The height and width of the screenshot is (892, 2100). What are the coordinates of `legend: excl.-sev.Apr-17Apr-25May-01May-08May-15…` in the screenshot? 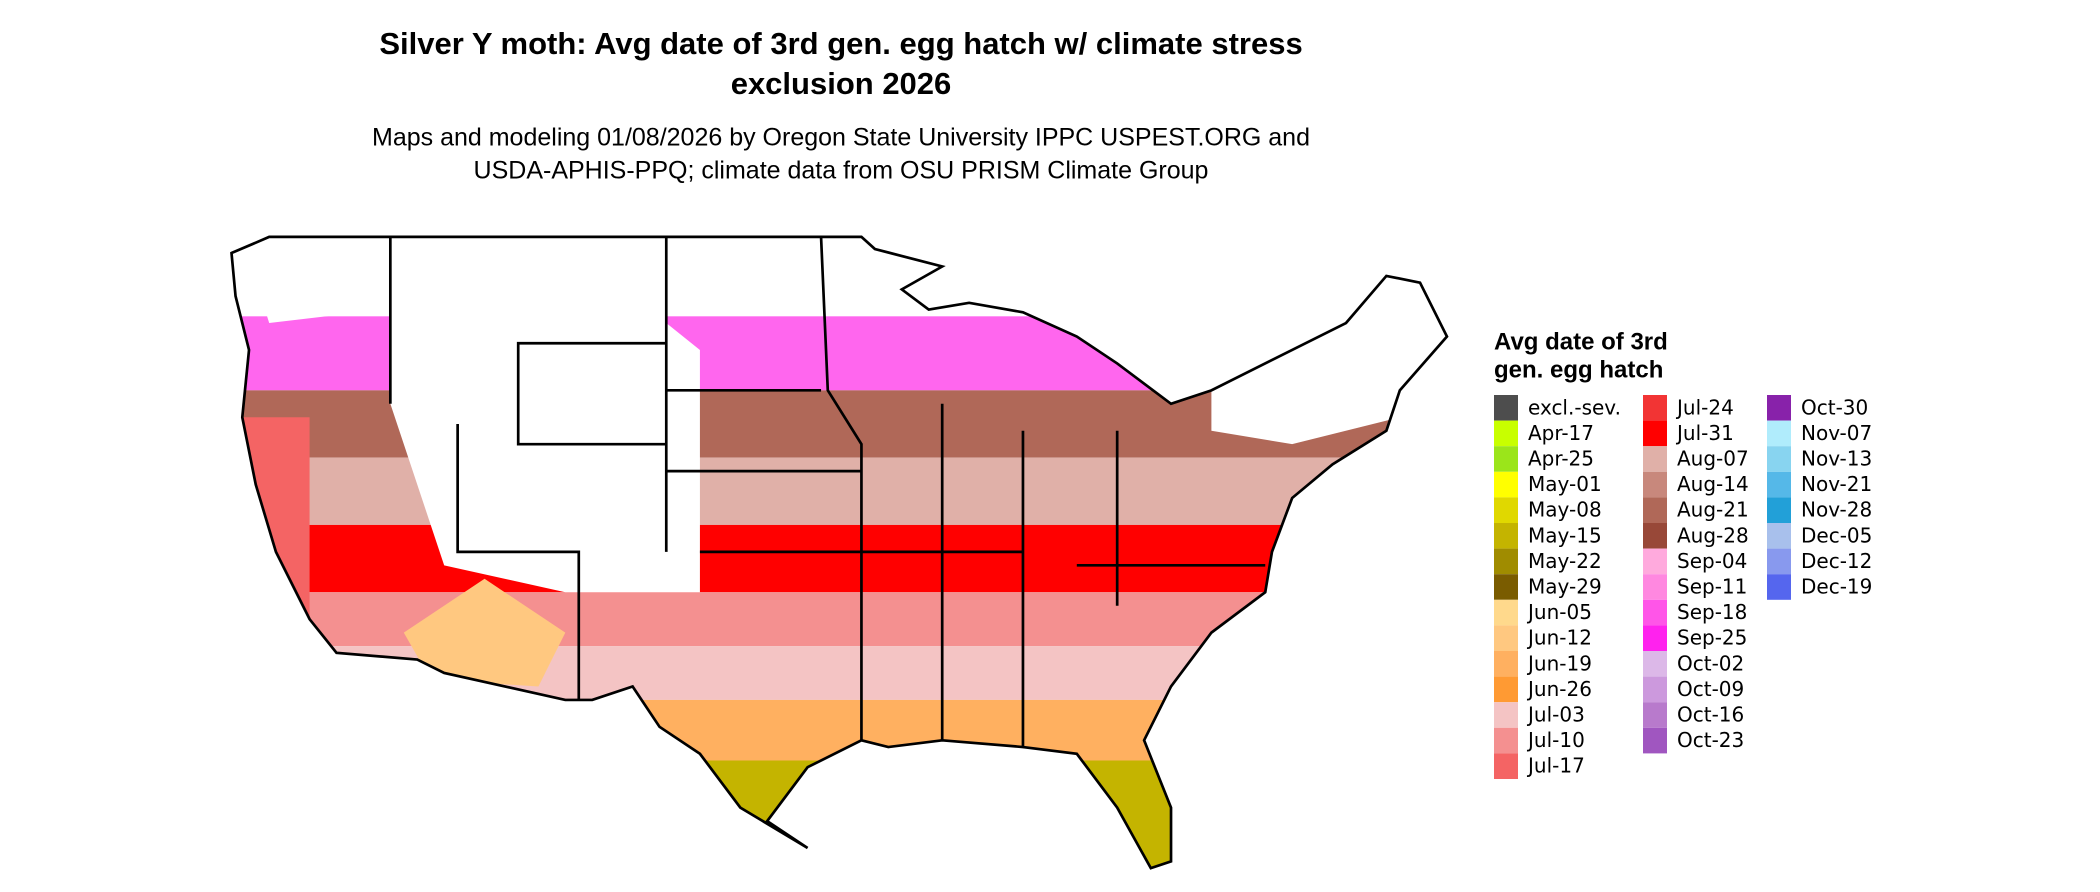 It's located at (1683, 587).